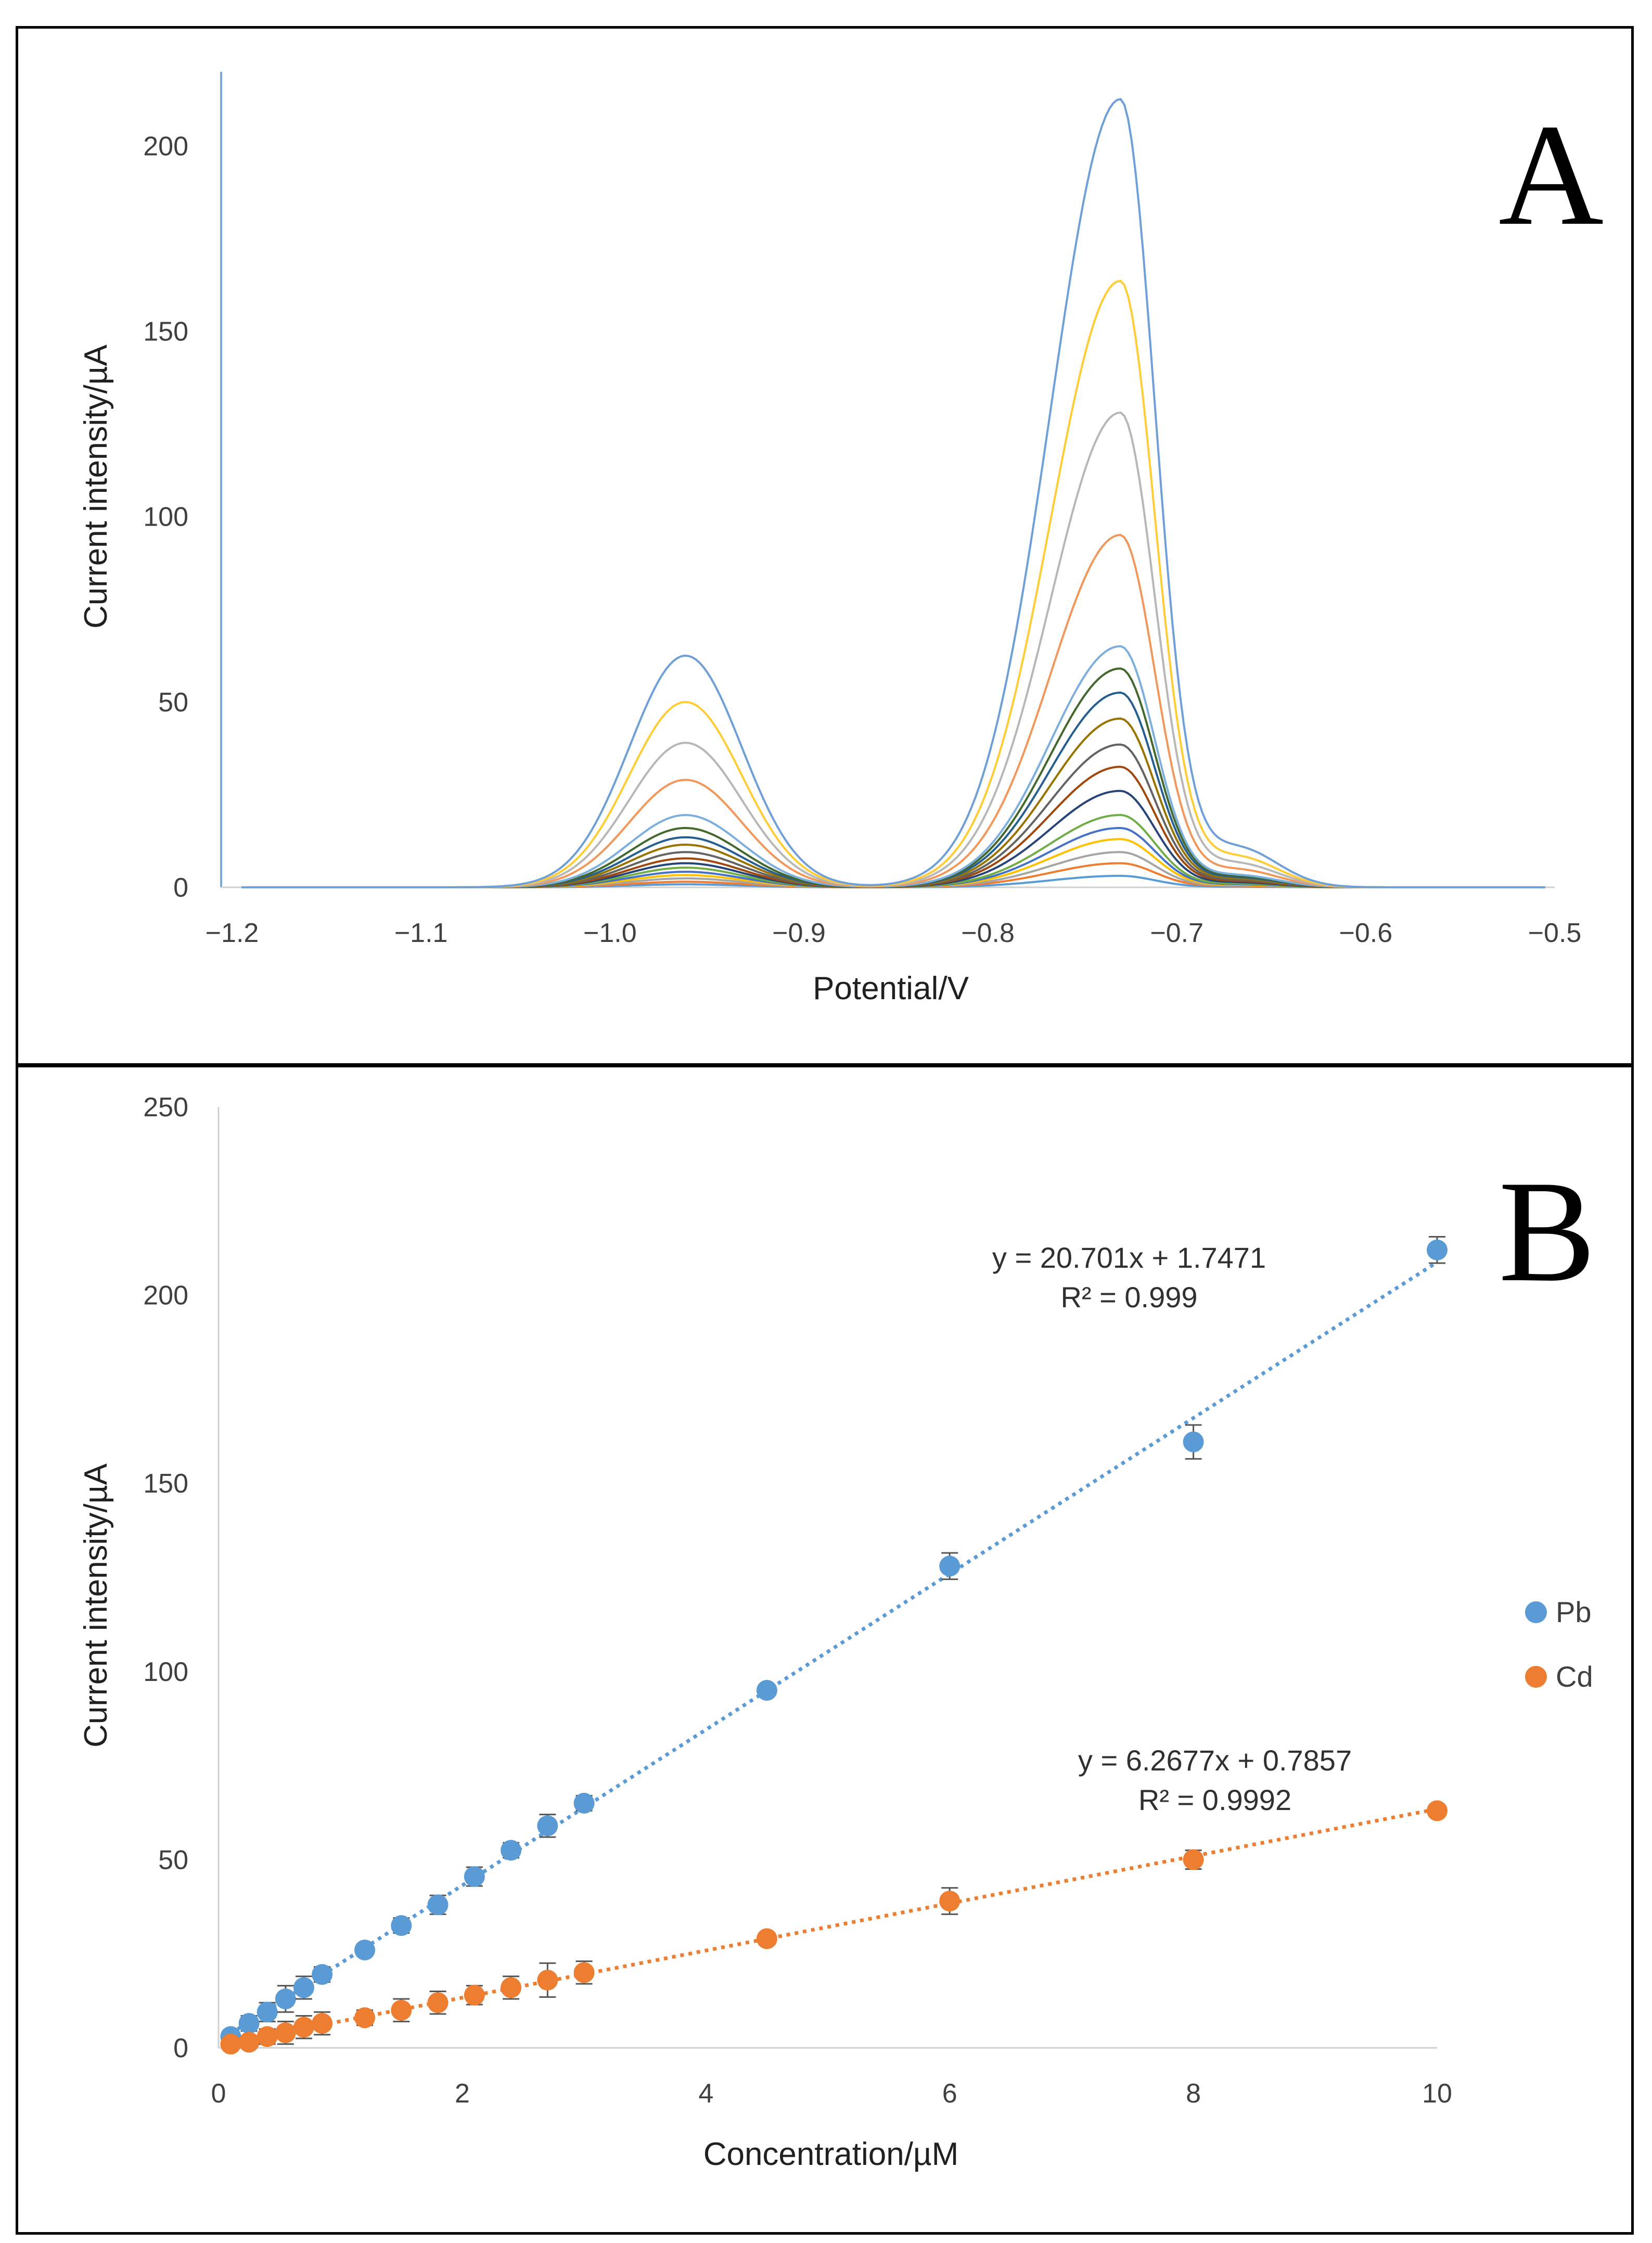  What do you see at coordinates (165, 332) in the screenshot?
I see `panel-a-y-tick-label: 150` at bounding box center [165, 332].